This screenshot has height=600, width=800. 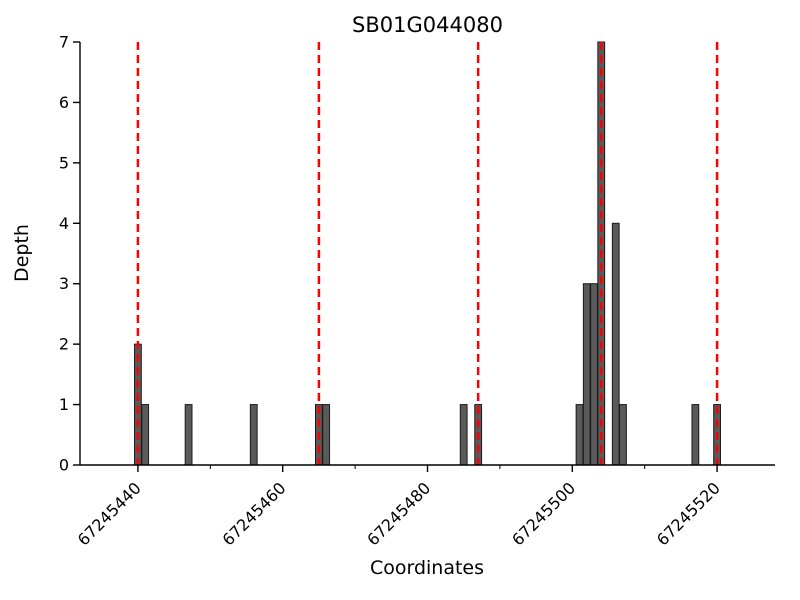 I want to click on y-tick-label: 0, so click(x=64, y=465).